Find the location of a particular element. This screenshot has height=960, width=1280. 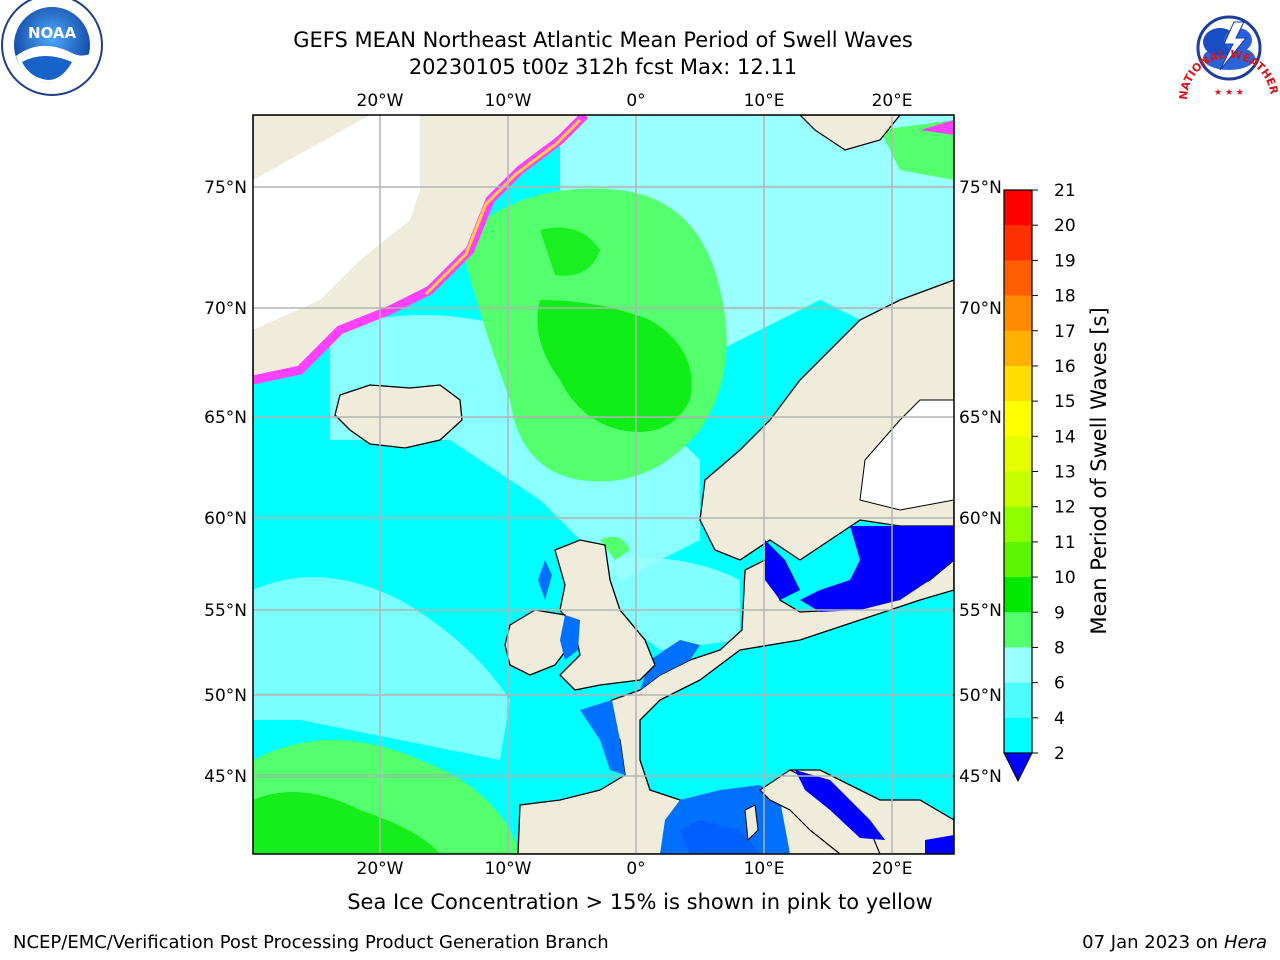

colorbar-tick-label: 13 is located at coordinates (1065, 473).